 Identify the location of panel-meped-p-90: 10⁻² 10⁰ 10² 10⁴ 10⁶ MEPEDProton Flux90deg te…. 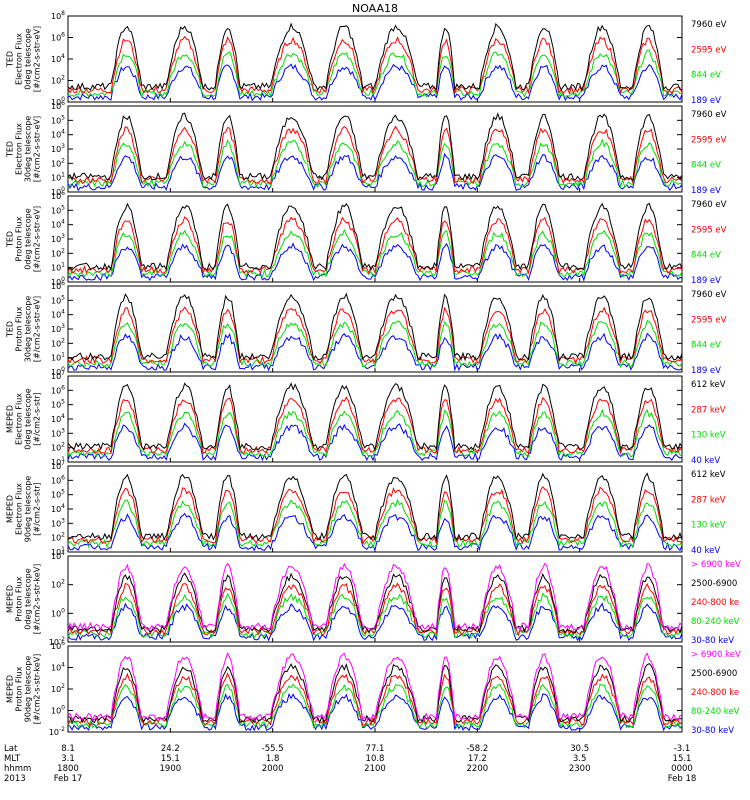
(374, 688).